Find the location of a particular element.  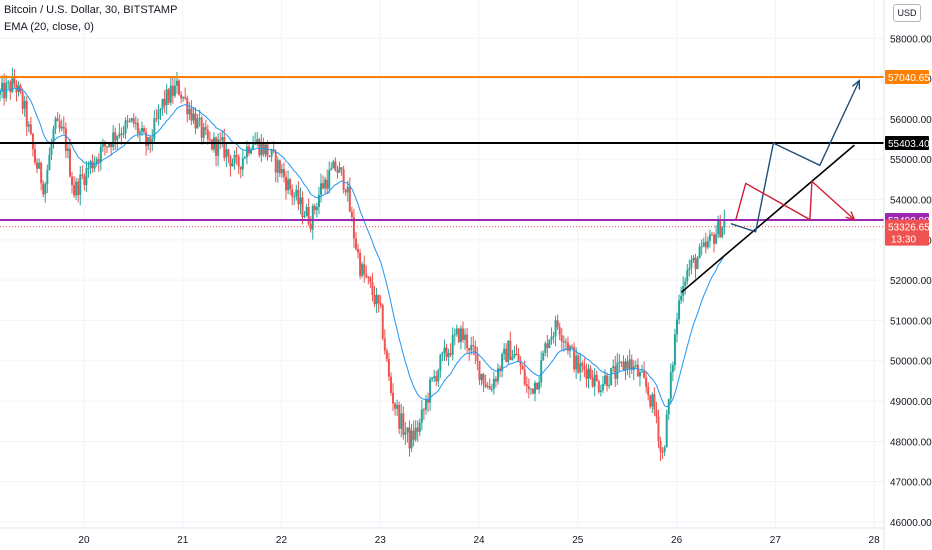

price-tick-label: 47000.00 is located at coordinates (911, 483).